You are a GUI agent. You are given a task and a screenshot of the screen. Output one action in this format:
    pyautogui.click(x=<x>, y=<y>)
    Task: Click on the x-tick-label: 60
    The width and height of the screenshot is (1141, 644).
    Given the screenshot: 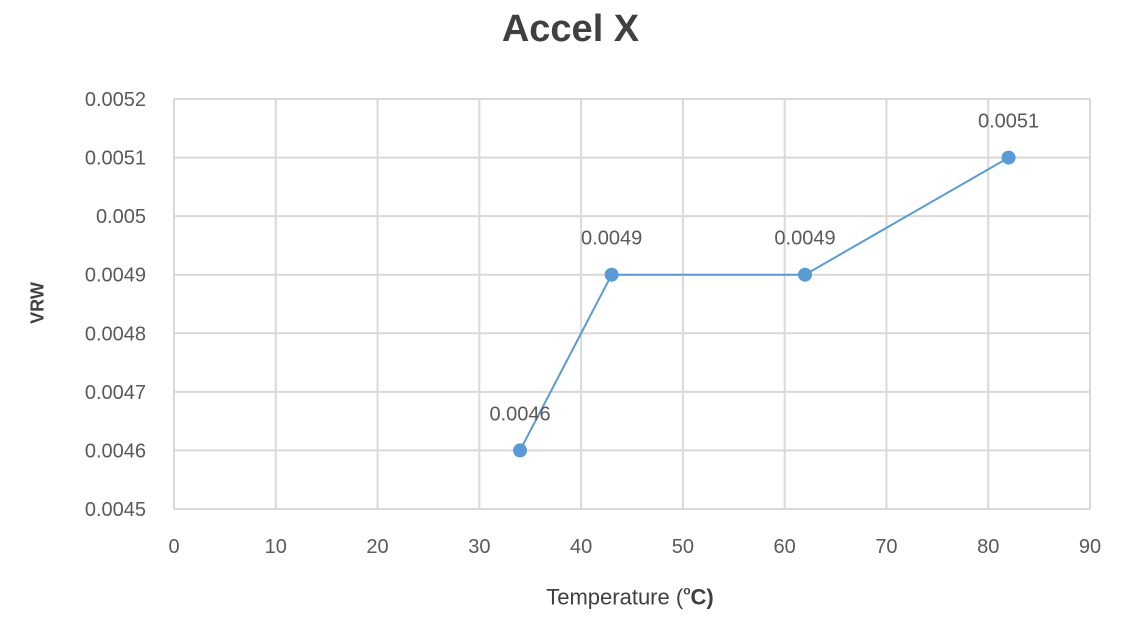 What is the action you would take?
    pyautogui.click(x=785, y=547)
    